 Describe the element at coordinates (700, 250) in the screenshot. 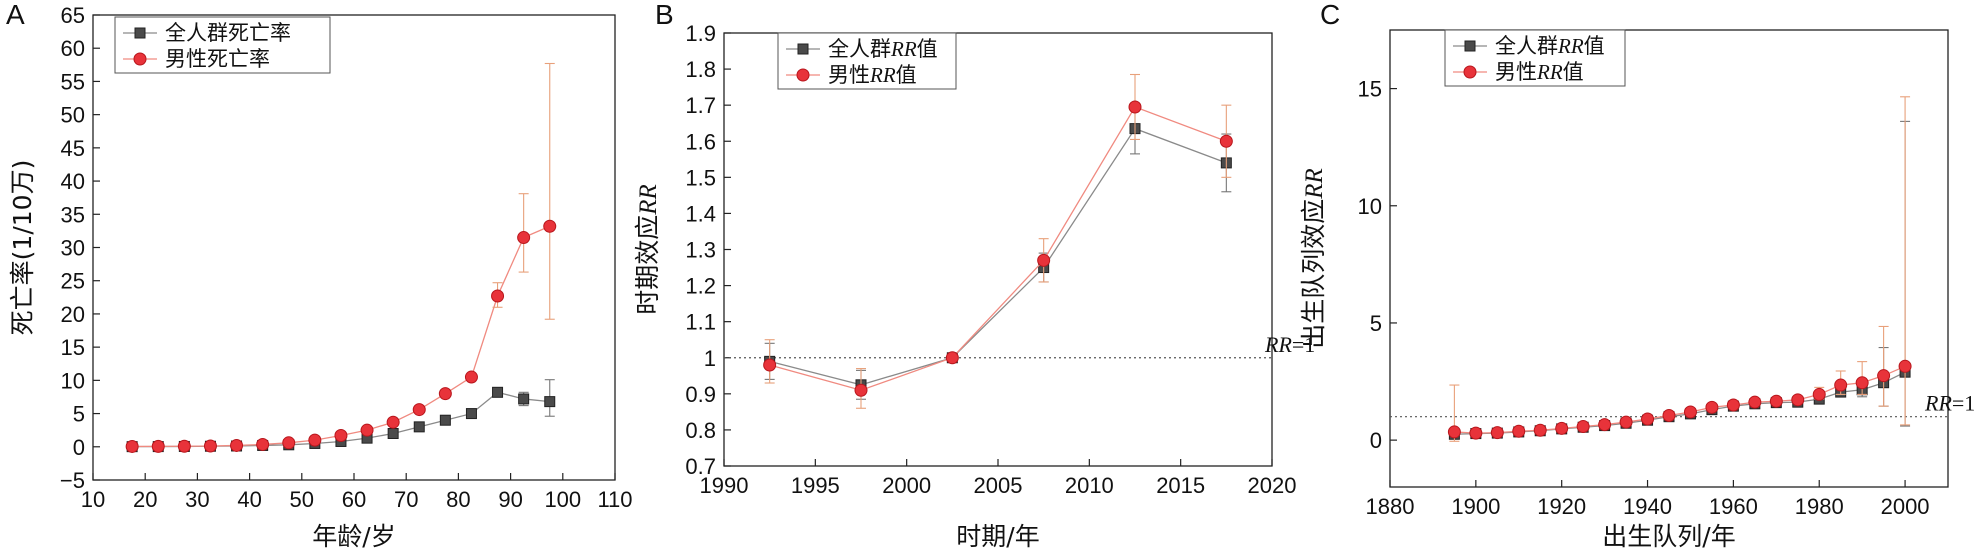

I see `y-tick-label: 1.3` at that location.